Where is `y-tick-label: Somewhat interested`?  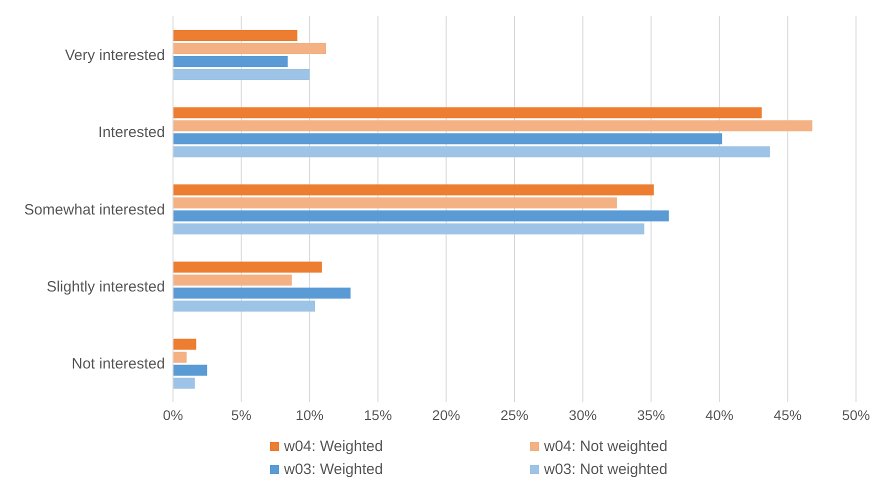
y-tick-label: Somewhat interested is located at coordinates (94, 209).